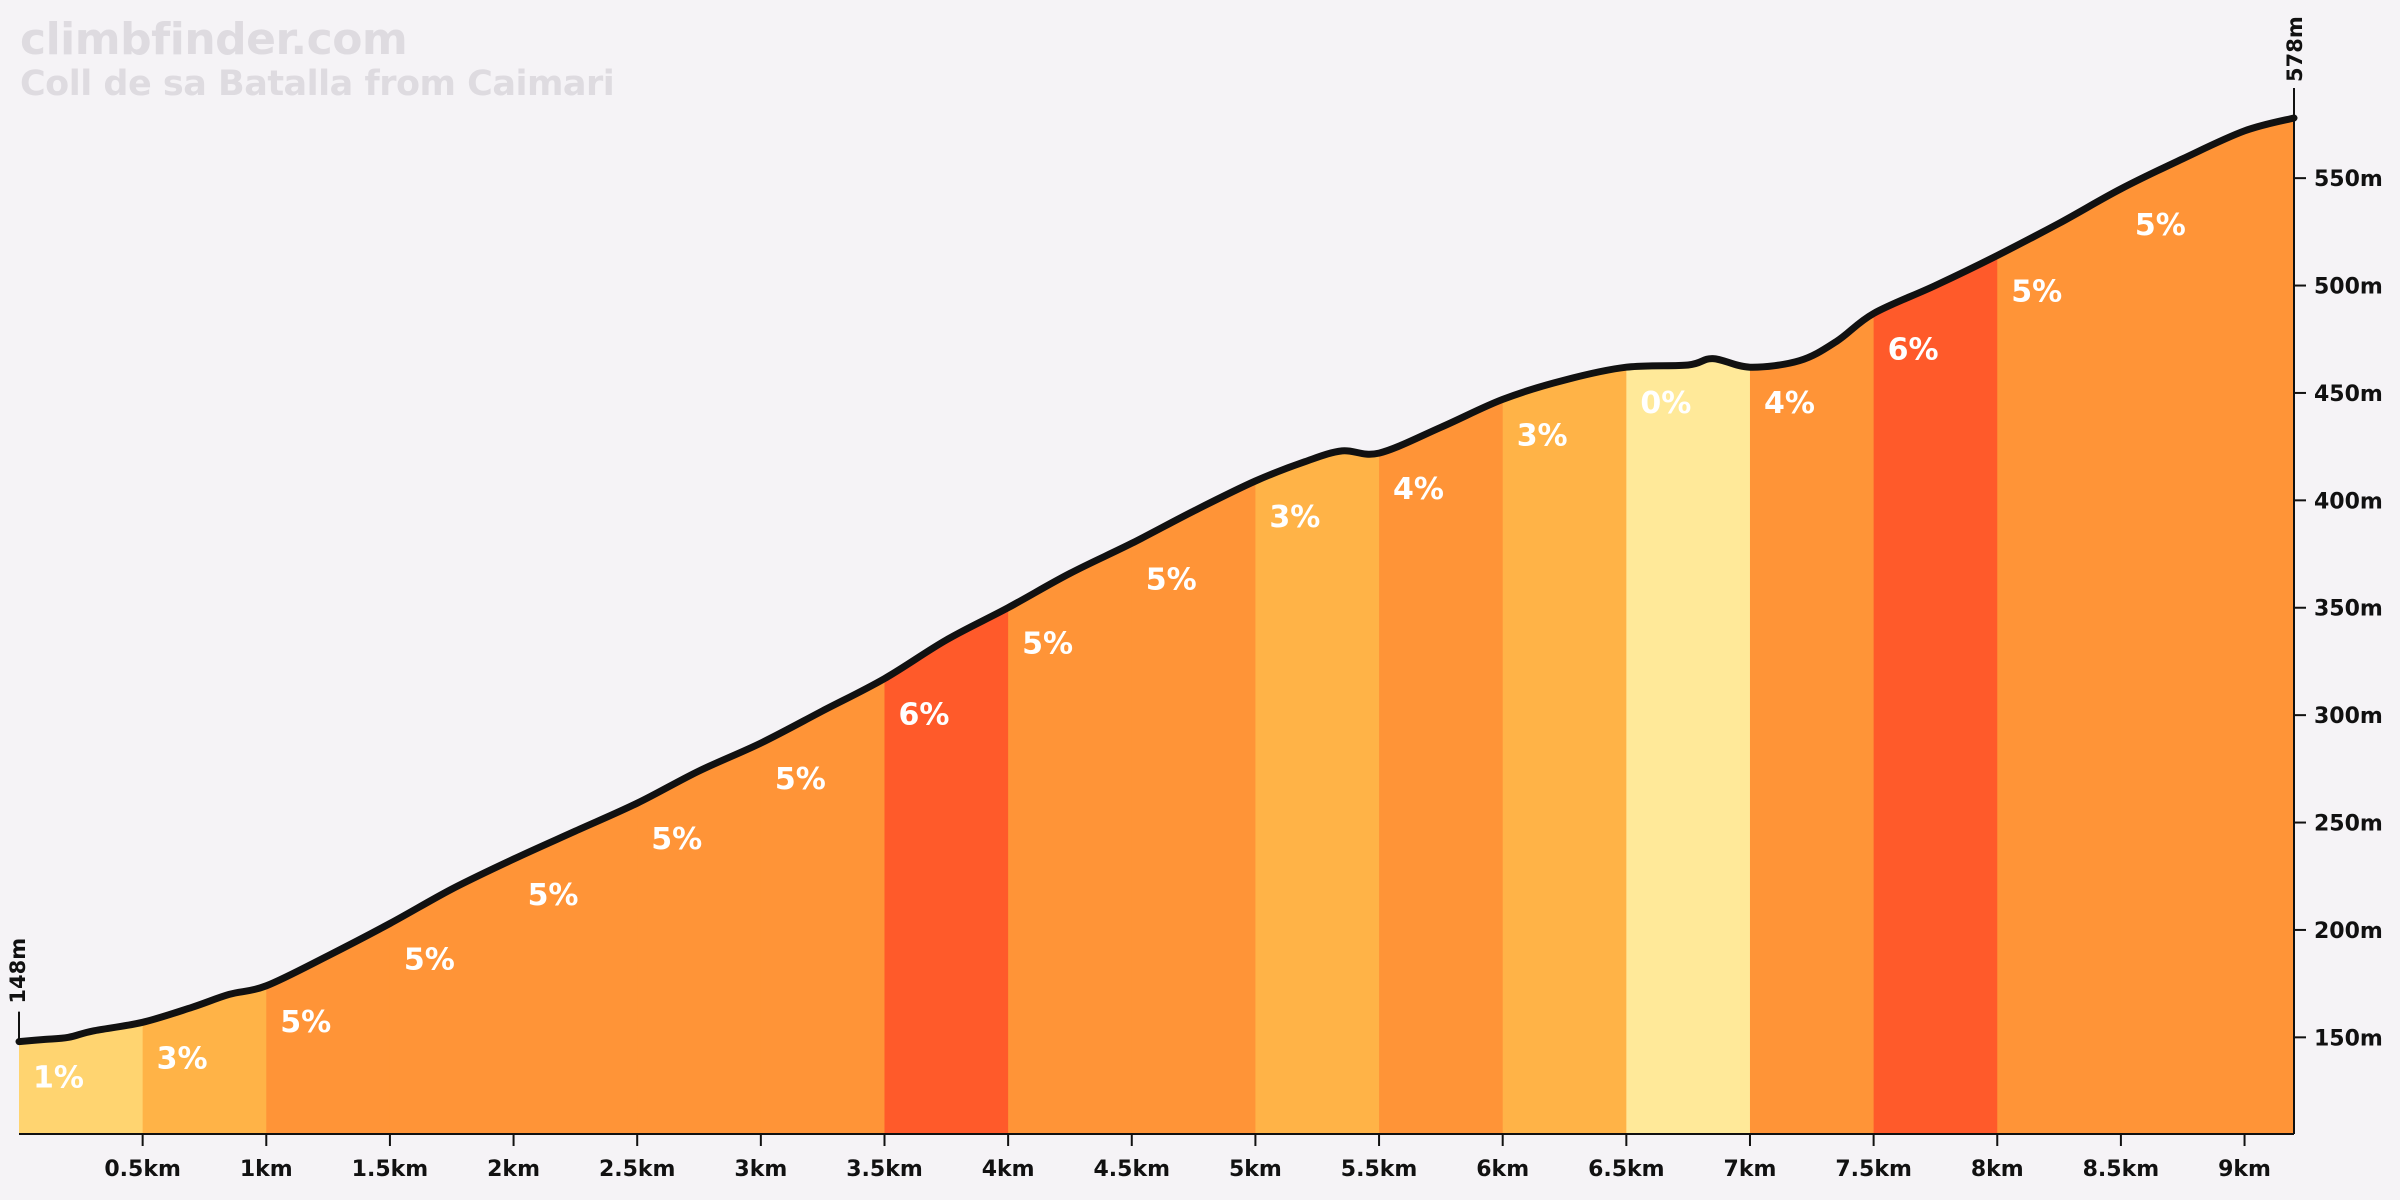 The height and width of the screenshot is (1200, 2400). I want to click on gradient-label-11: 3%, so click(1294, 517).